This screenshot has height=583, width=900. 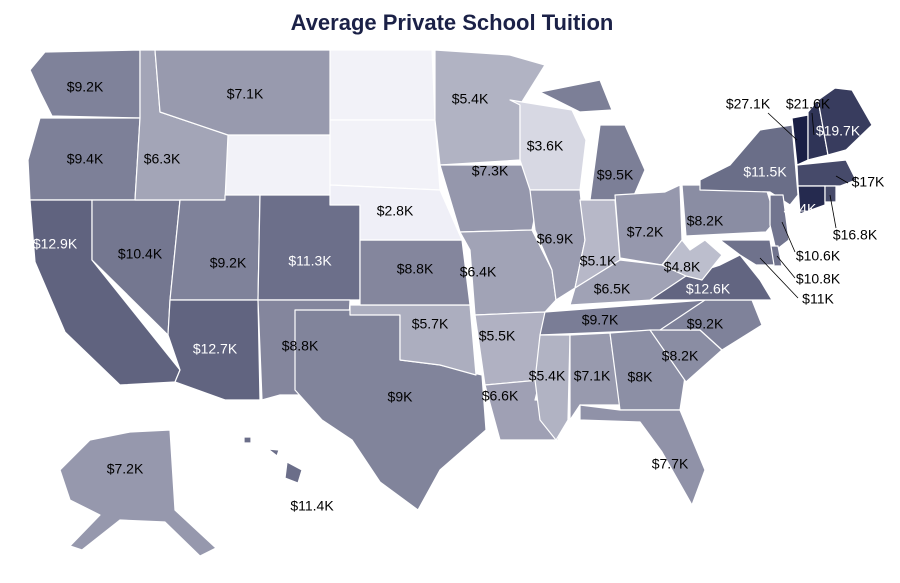 What do you see at coordinates (708, 289) in the screenshot?
I see `value-label: $12.6K` at bounding box center [708, 289].